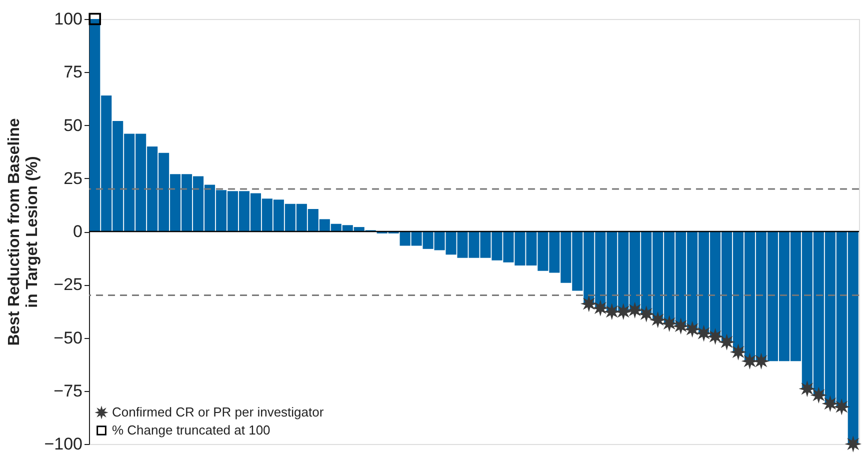  I want to click on point, so click(95, 19).